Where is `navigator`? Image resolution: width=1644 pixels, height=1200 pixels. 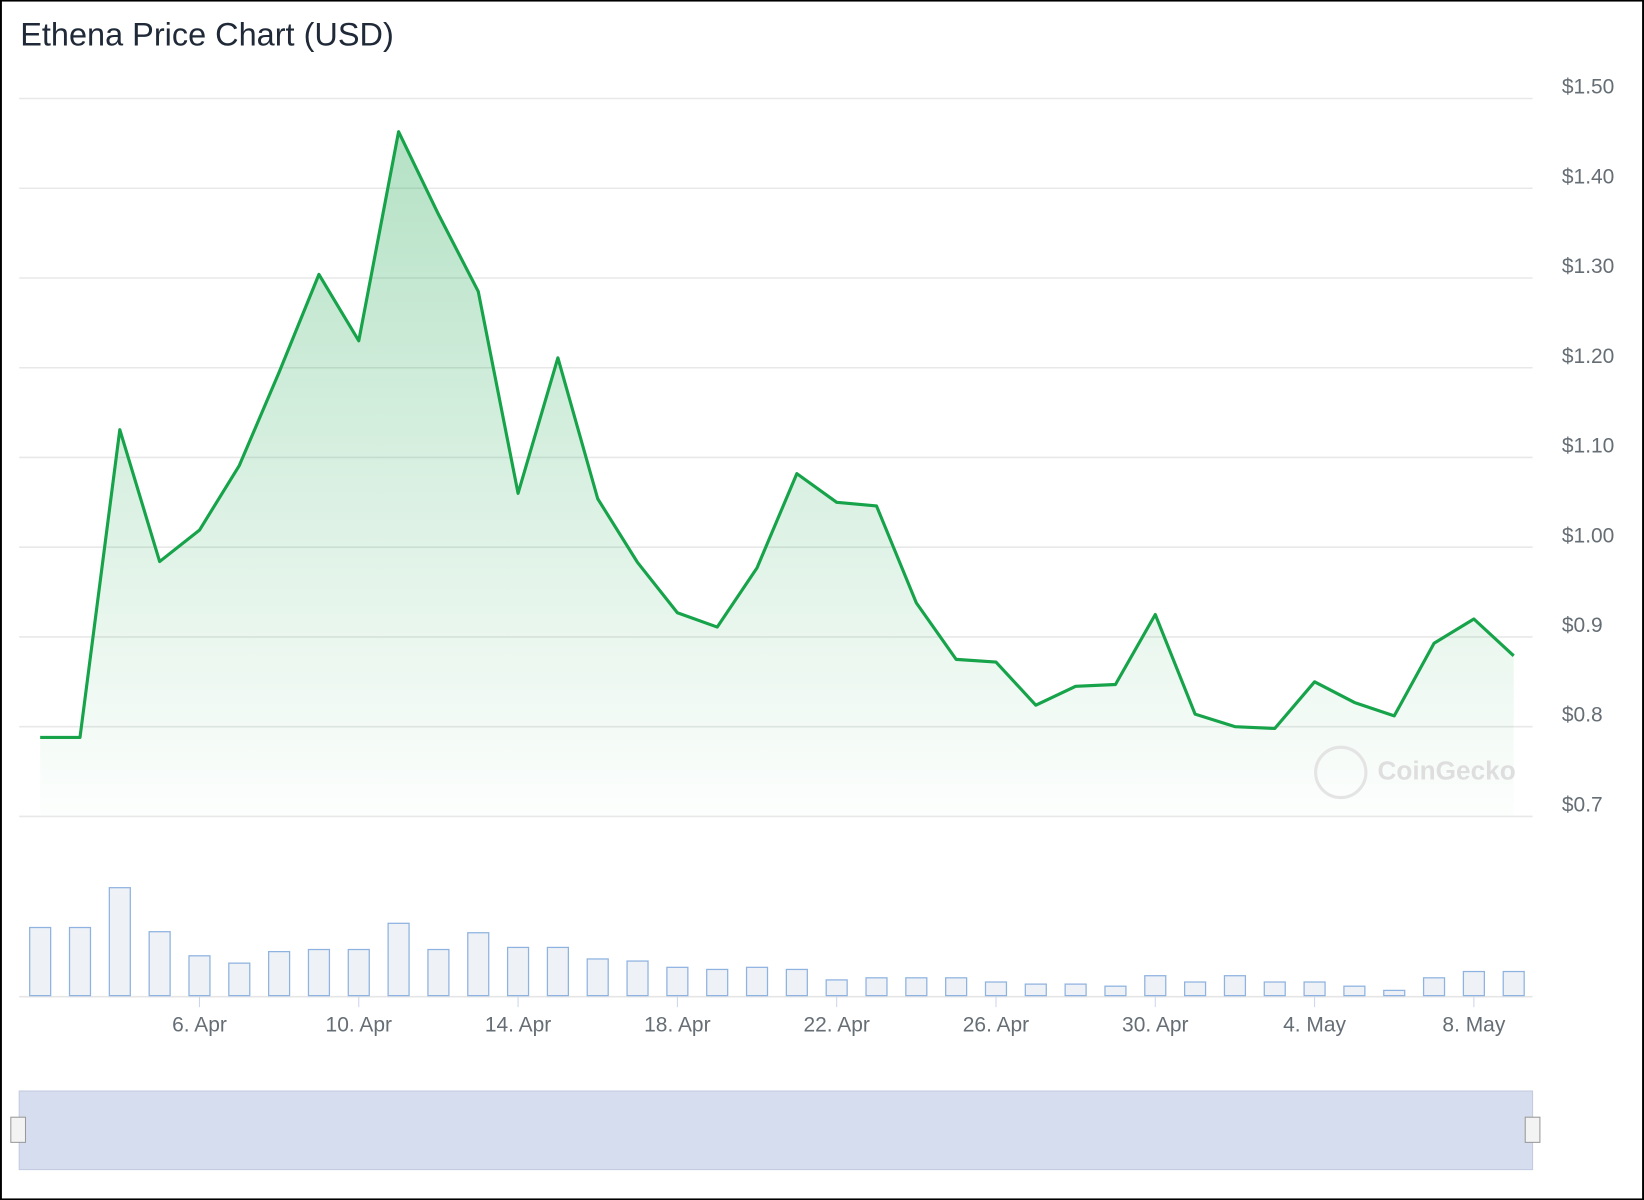 navigator is located at coordinates (776, 1130).